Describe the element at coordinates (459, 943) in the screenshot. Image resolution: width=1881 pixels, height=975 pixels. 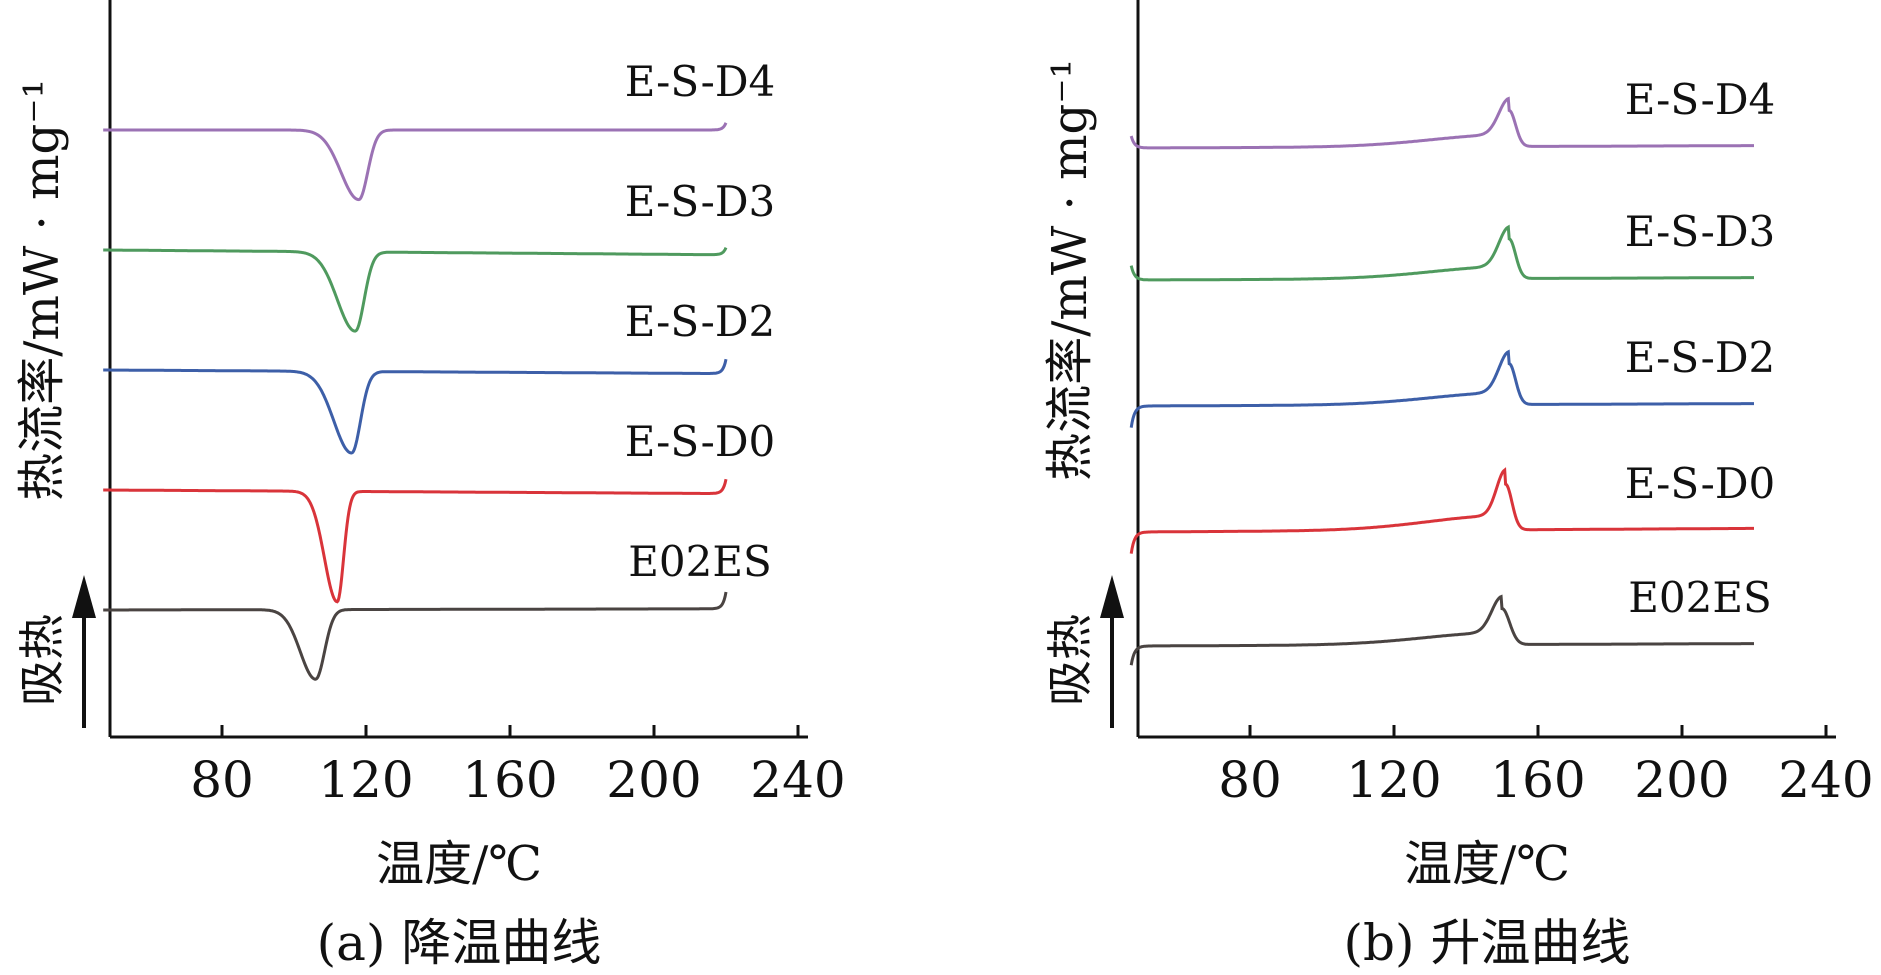
I see `panel-caption: (a) 降温曲线` at that location.